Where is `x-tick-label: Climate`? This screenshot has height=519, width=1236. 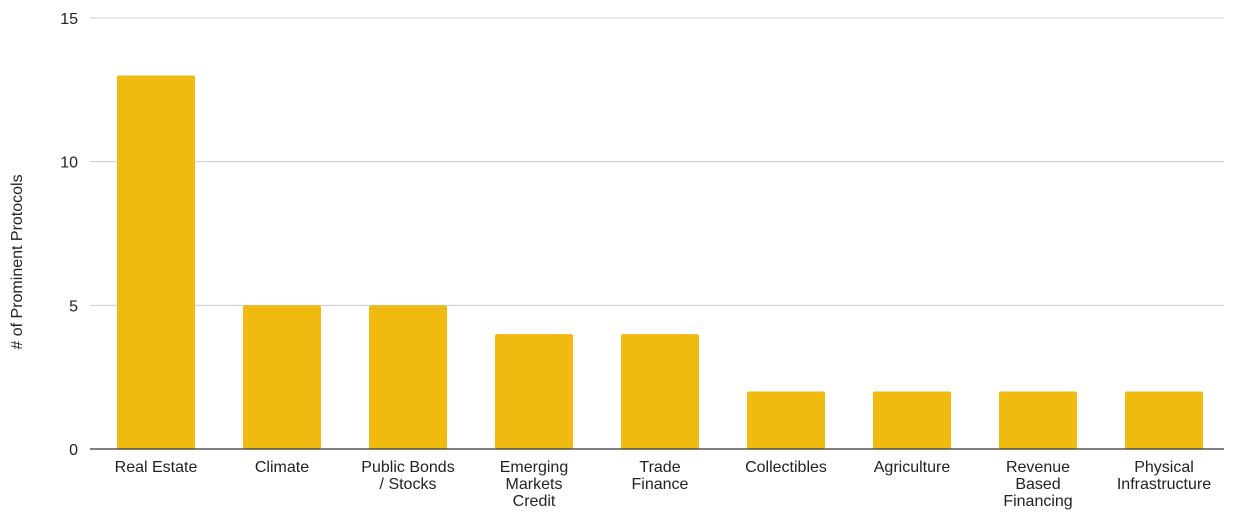
x-tick-label: Climate is located at coordinates (282, 467).